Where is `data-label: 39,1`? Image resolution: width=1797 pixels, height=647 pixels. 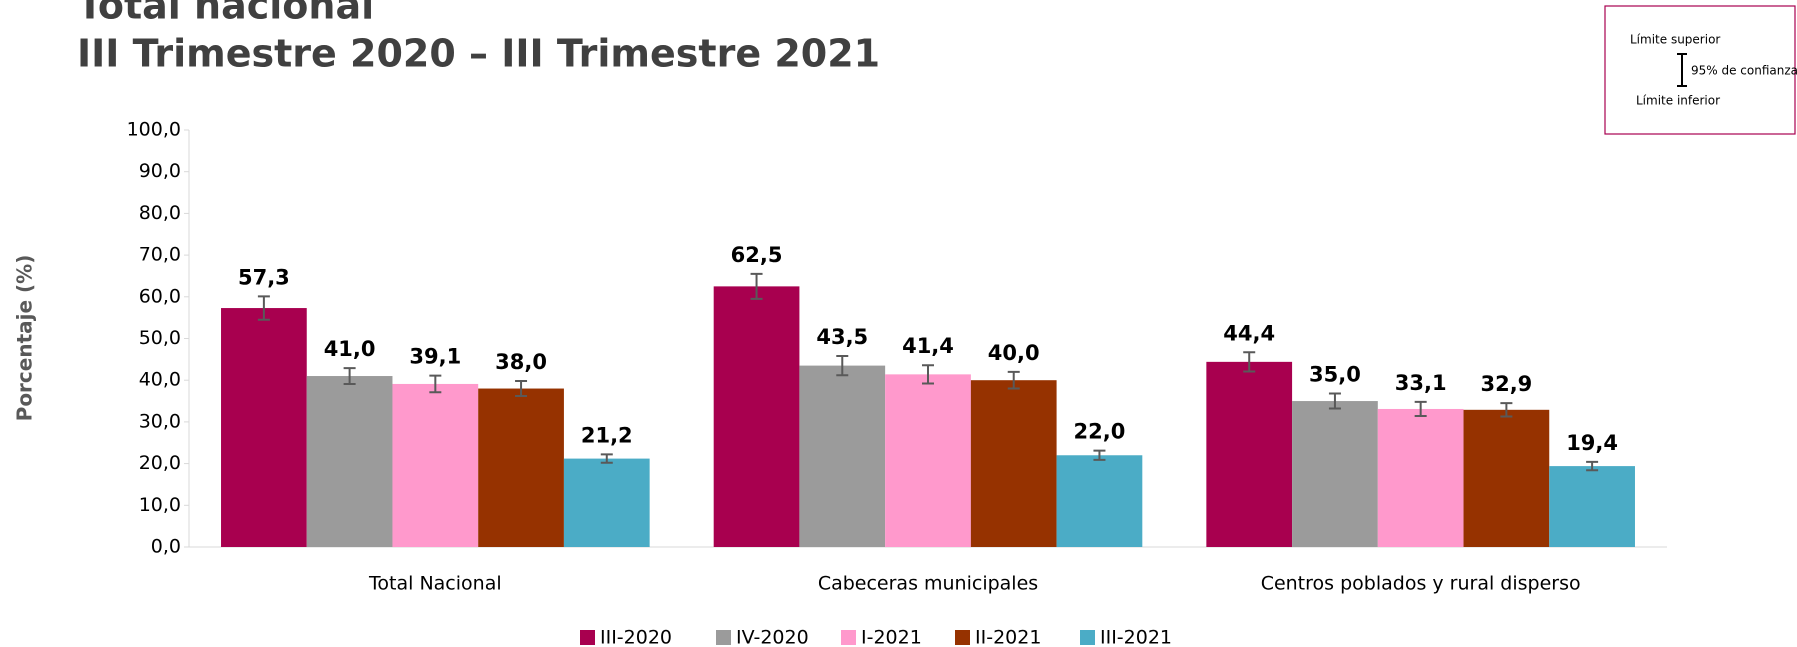
data-label: 39,1 is located at coordinates (435, 357).